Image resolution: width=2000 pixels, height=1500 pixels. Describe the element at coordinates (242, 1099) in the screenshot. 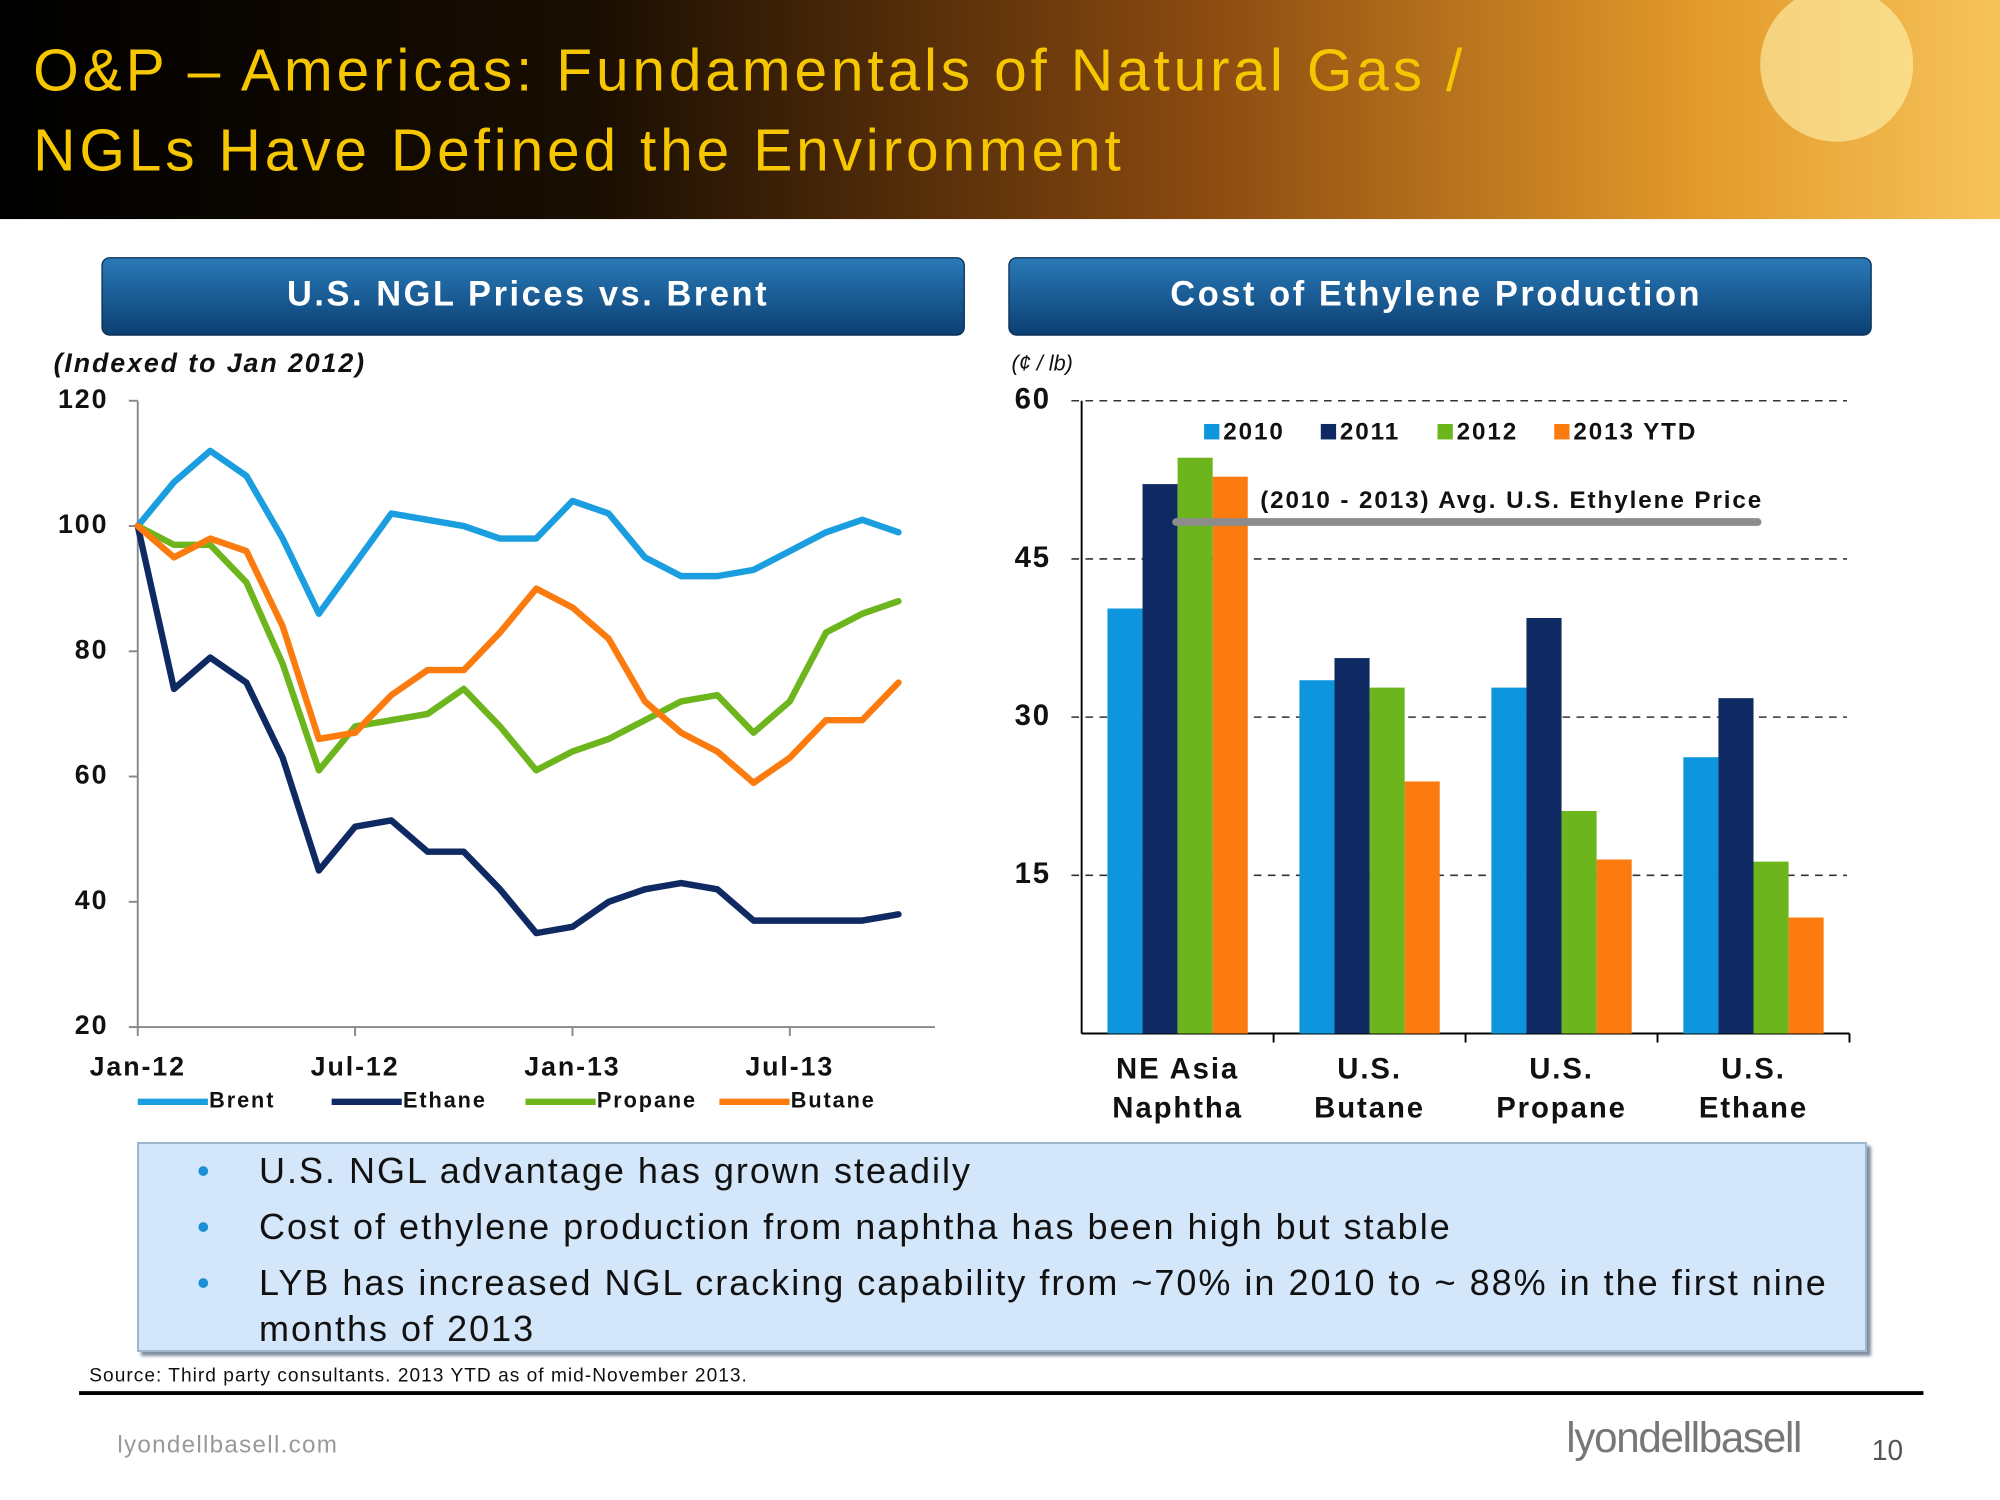

I see `legend-label: Brent` at that location.